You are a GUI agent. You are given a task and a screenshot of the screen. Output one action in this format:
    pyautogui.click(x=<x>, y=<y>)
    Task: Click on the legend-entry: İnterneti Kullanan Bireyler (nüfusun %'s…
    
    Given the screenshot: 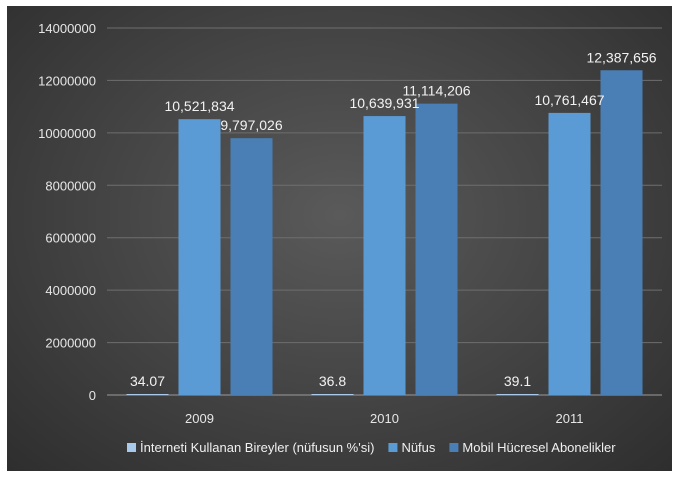 What is the action you would take?
    pyautogui.click(x=257, y=447)
    